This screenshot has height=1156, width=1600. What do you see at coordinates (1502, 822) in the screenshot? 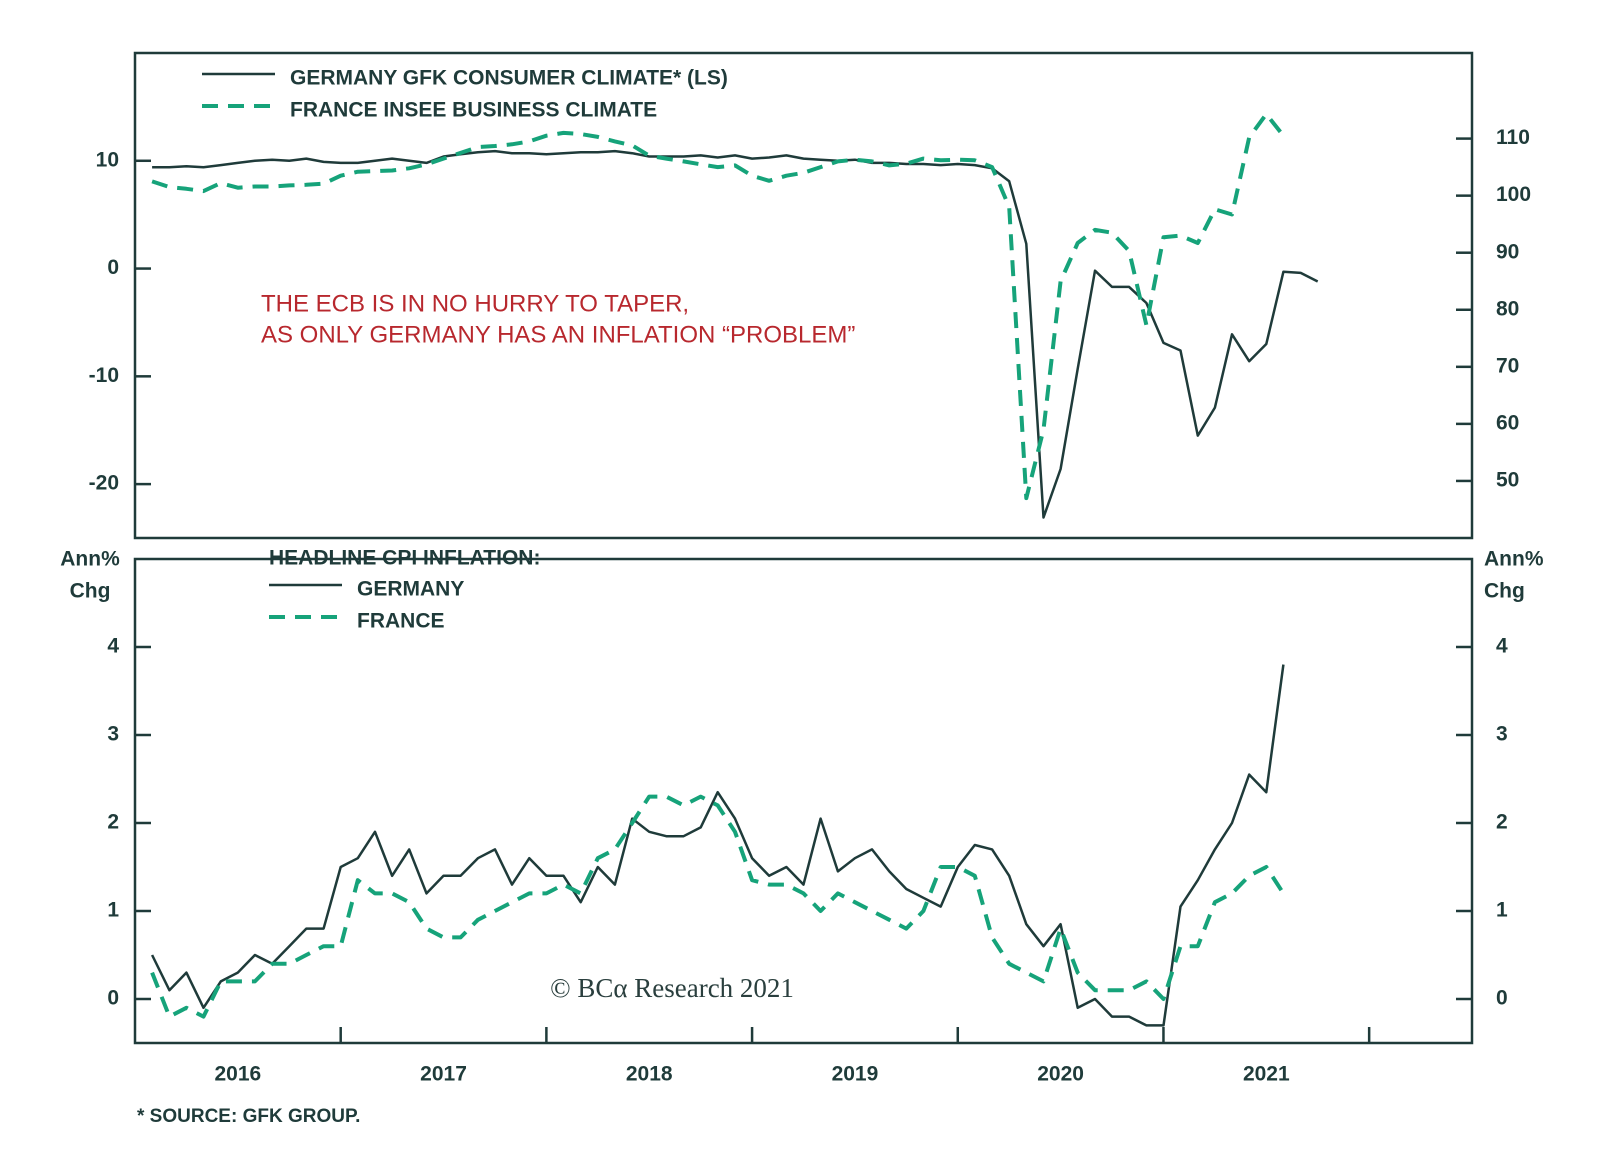
I see `y2-tick-label: 2` at bounding box center [1502, 822].